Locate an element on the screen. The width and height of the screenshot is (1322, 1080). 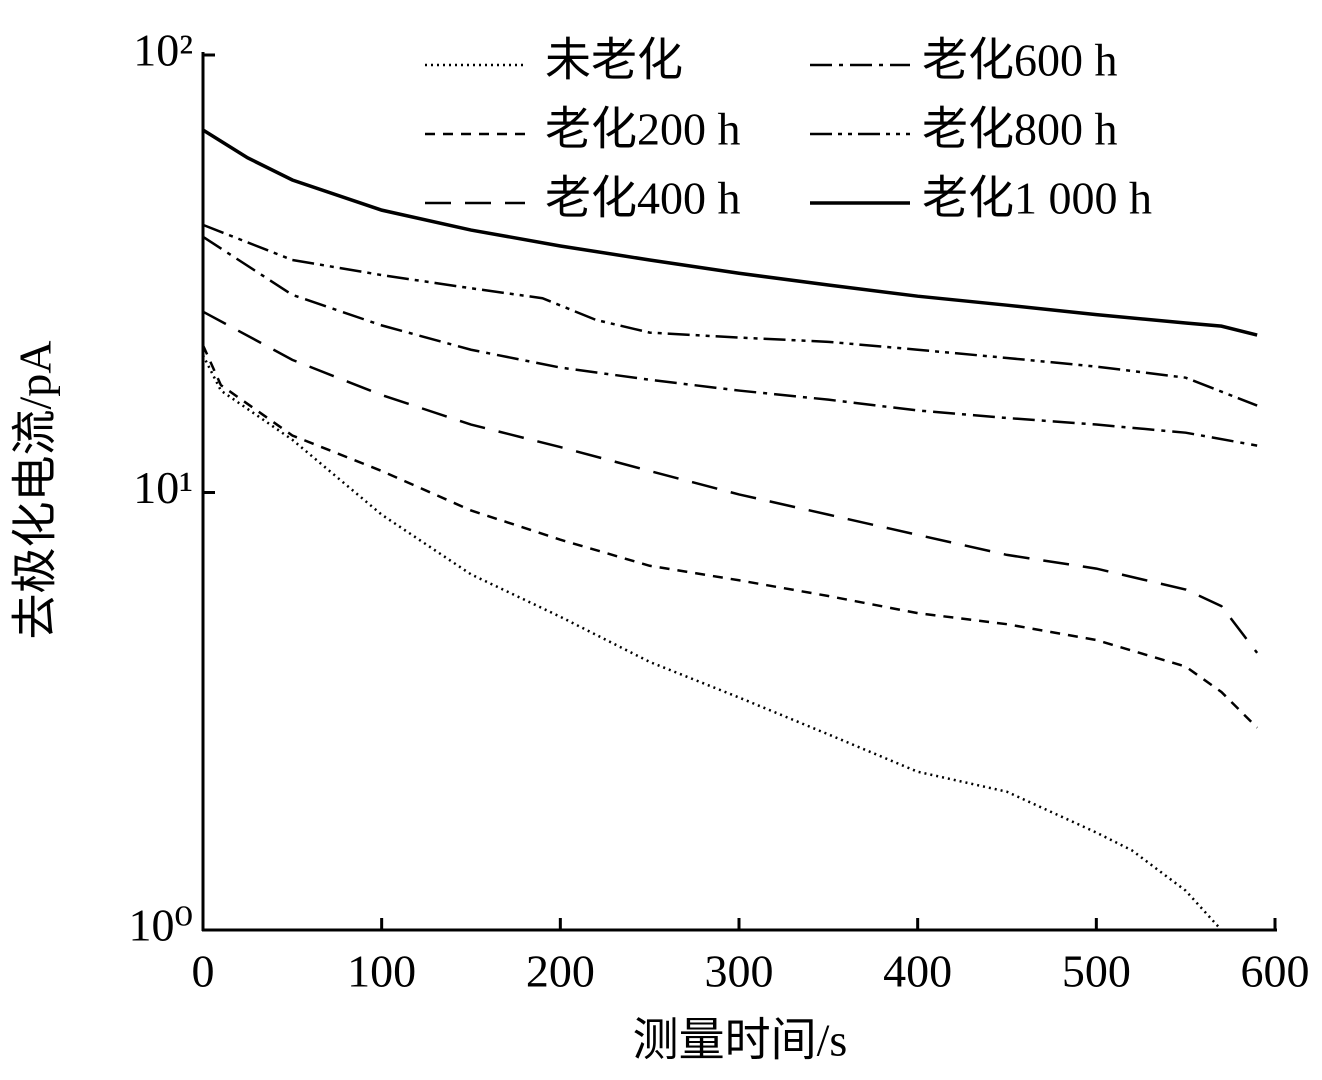
legend-label: 老化800 h is located at coordinates (1020, 129).